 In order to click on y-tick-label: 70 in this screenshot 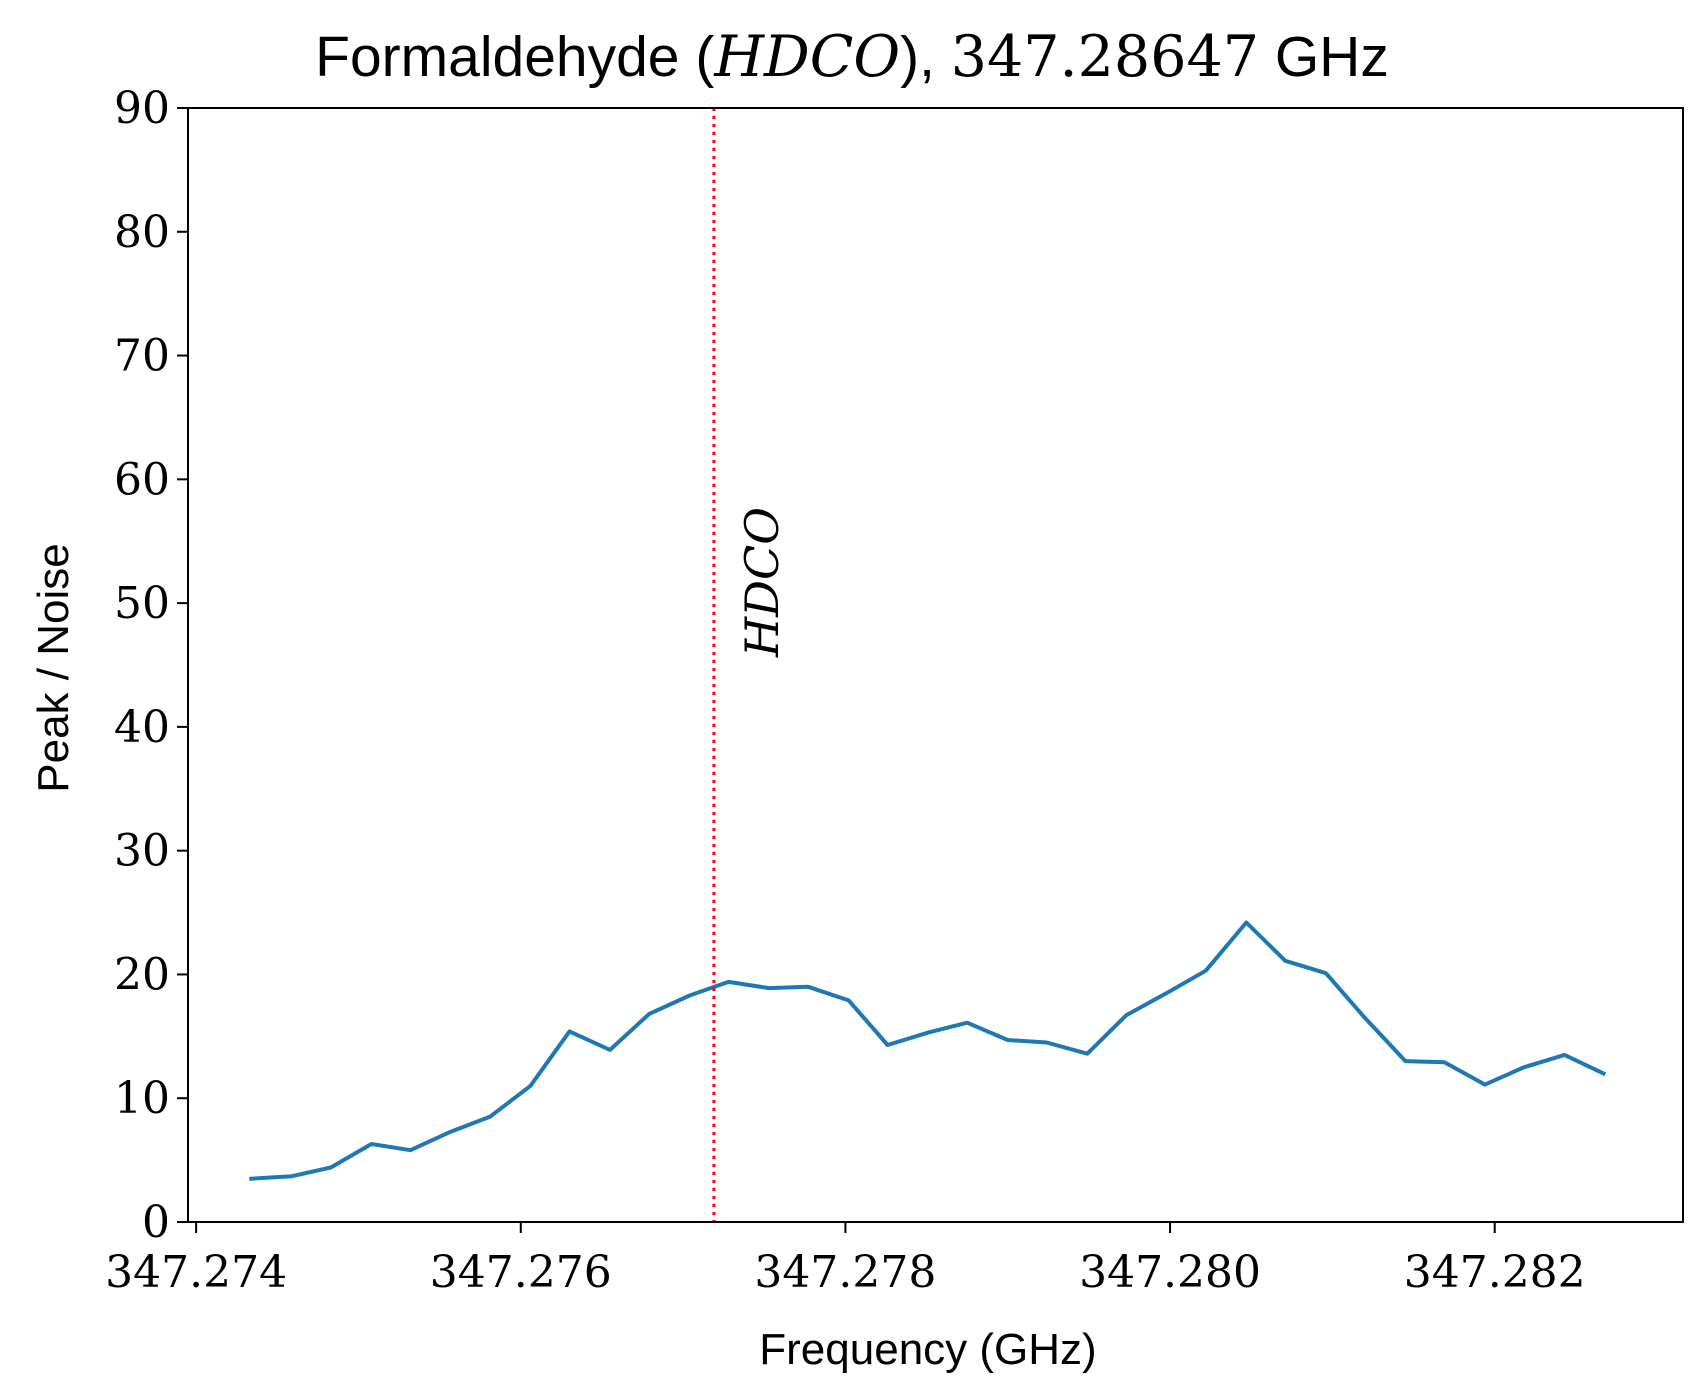, I will do `click(142, 356)`.